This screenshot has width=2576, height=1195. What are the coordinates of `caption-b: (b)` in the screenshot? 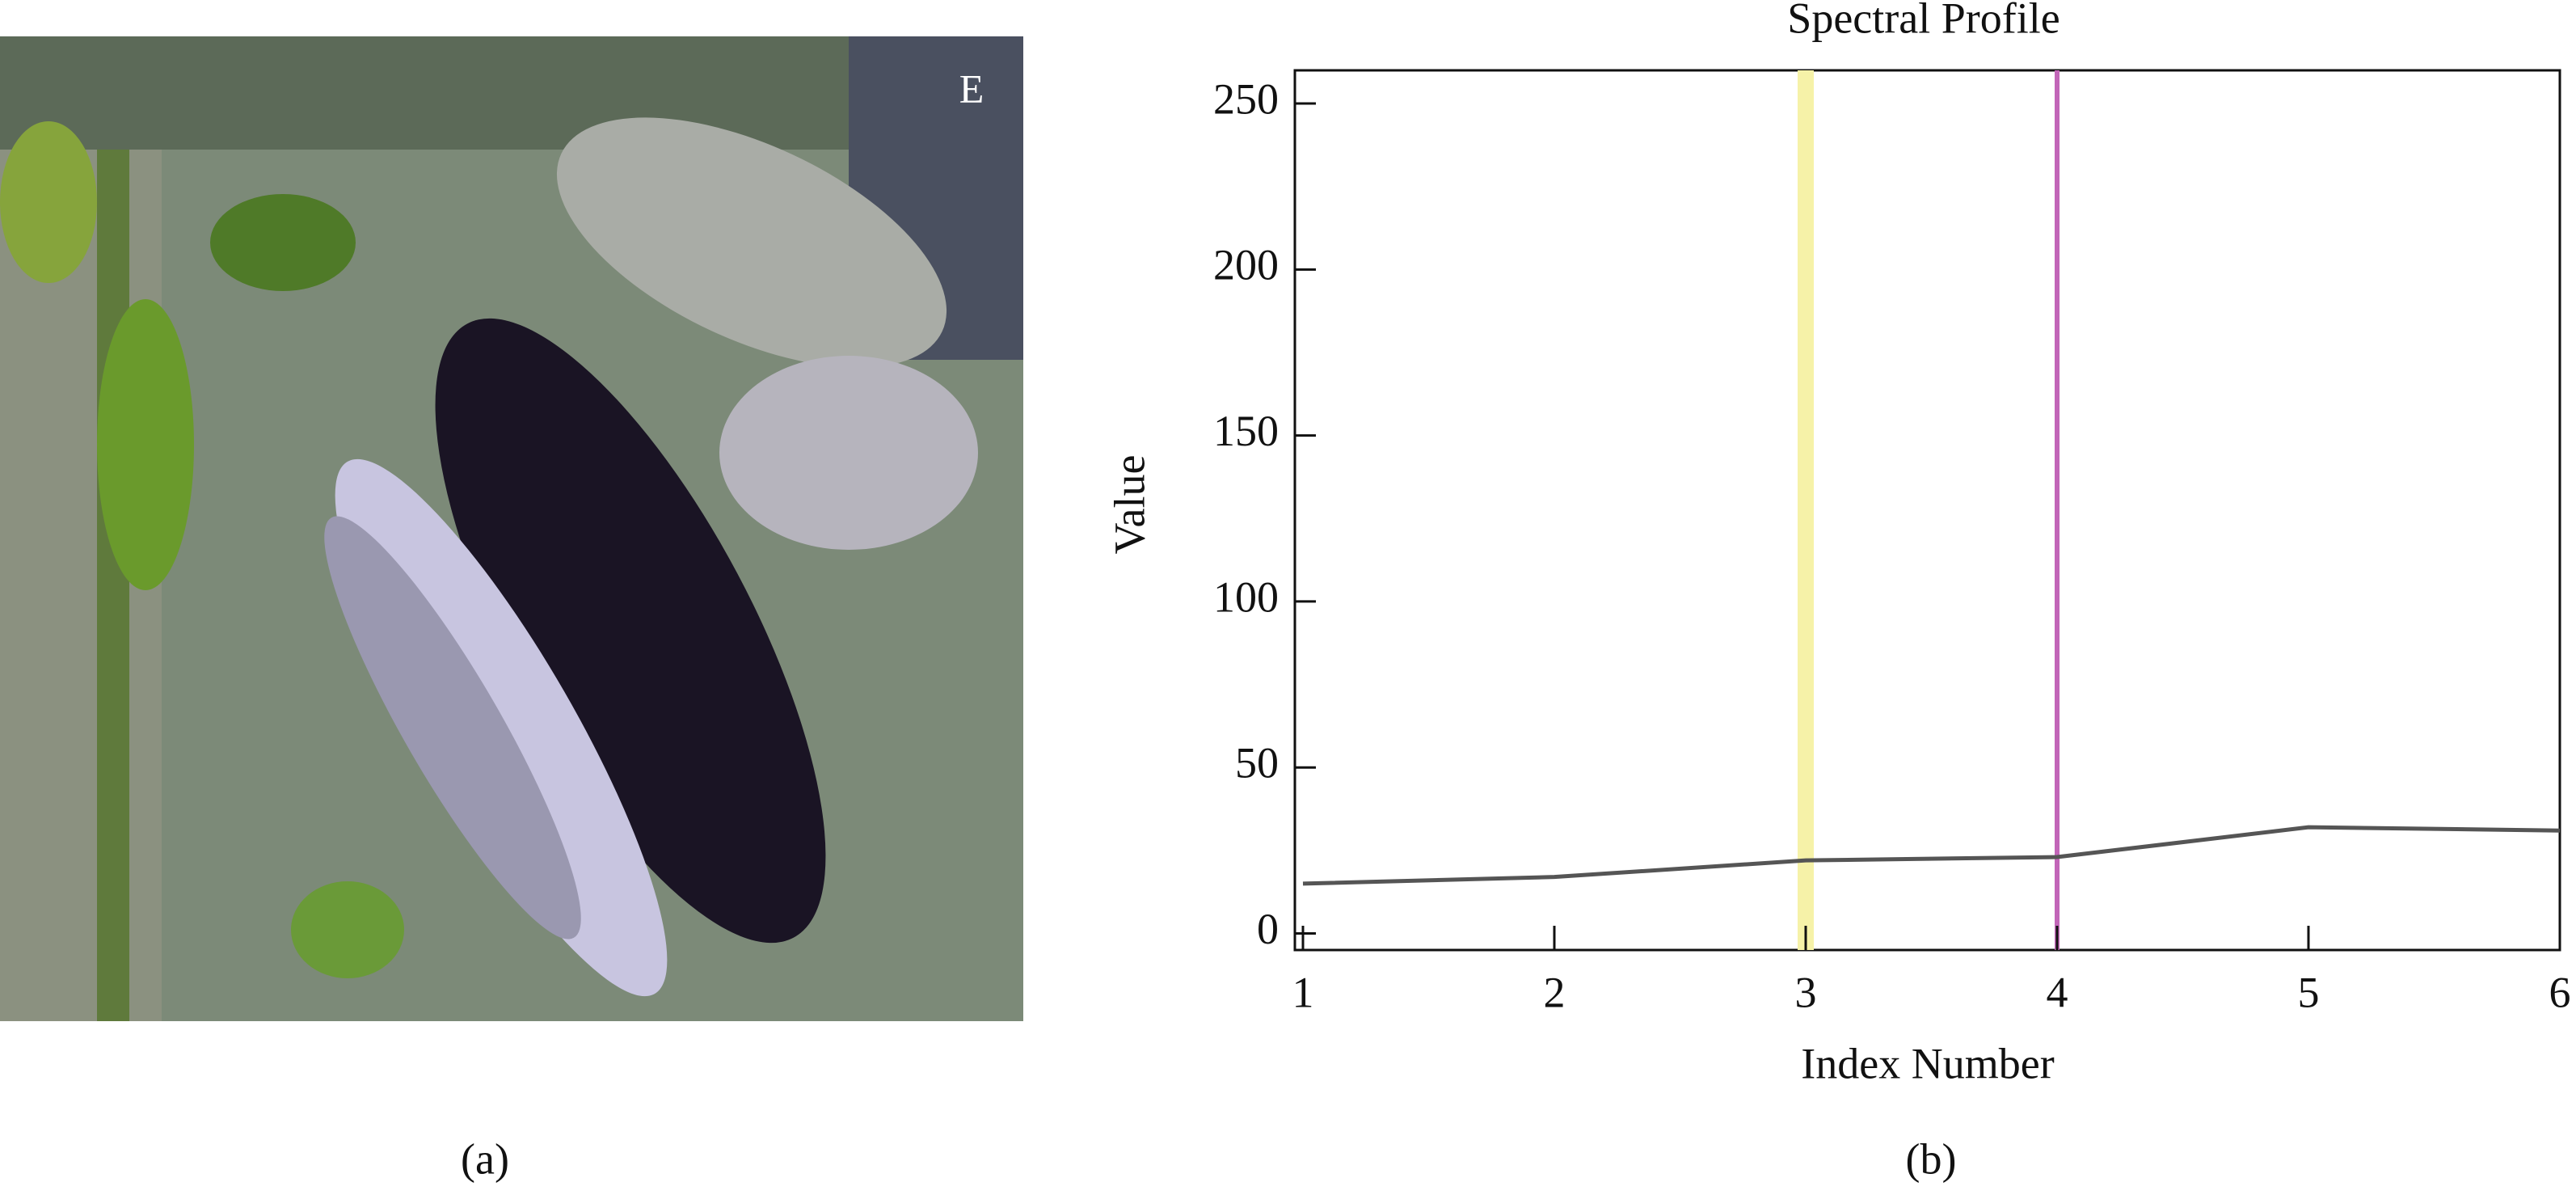 It's located at (1931, 1158).